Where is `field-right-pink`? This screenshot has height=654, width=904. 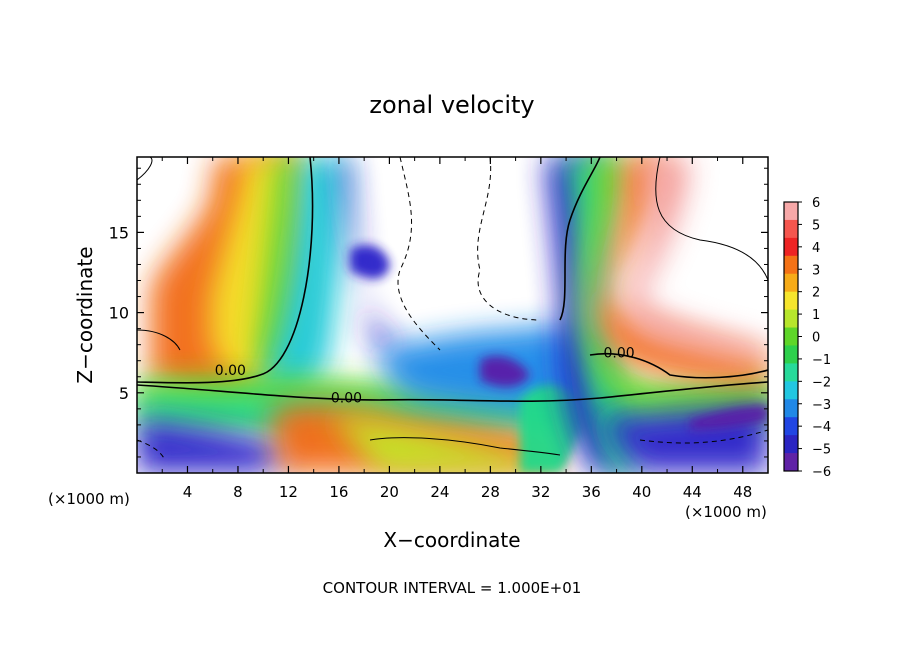 field-right-pink is located at coordinates (696, 258).